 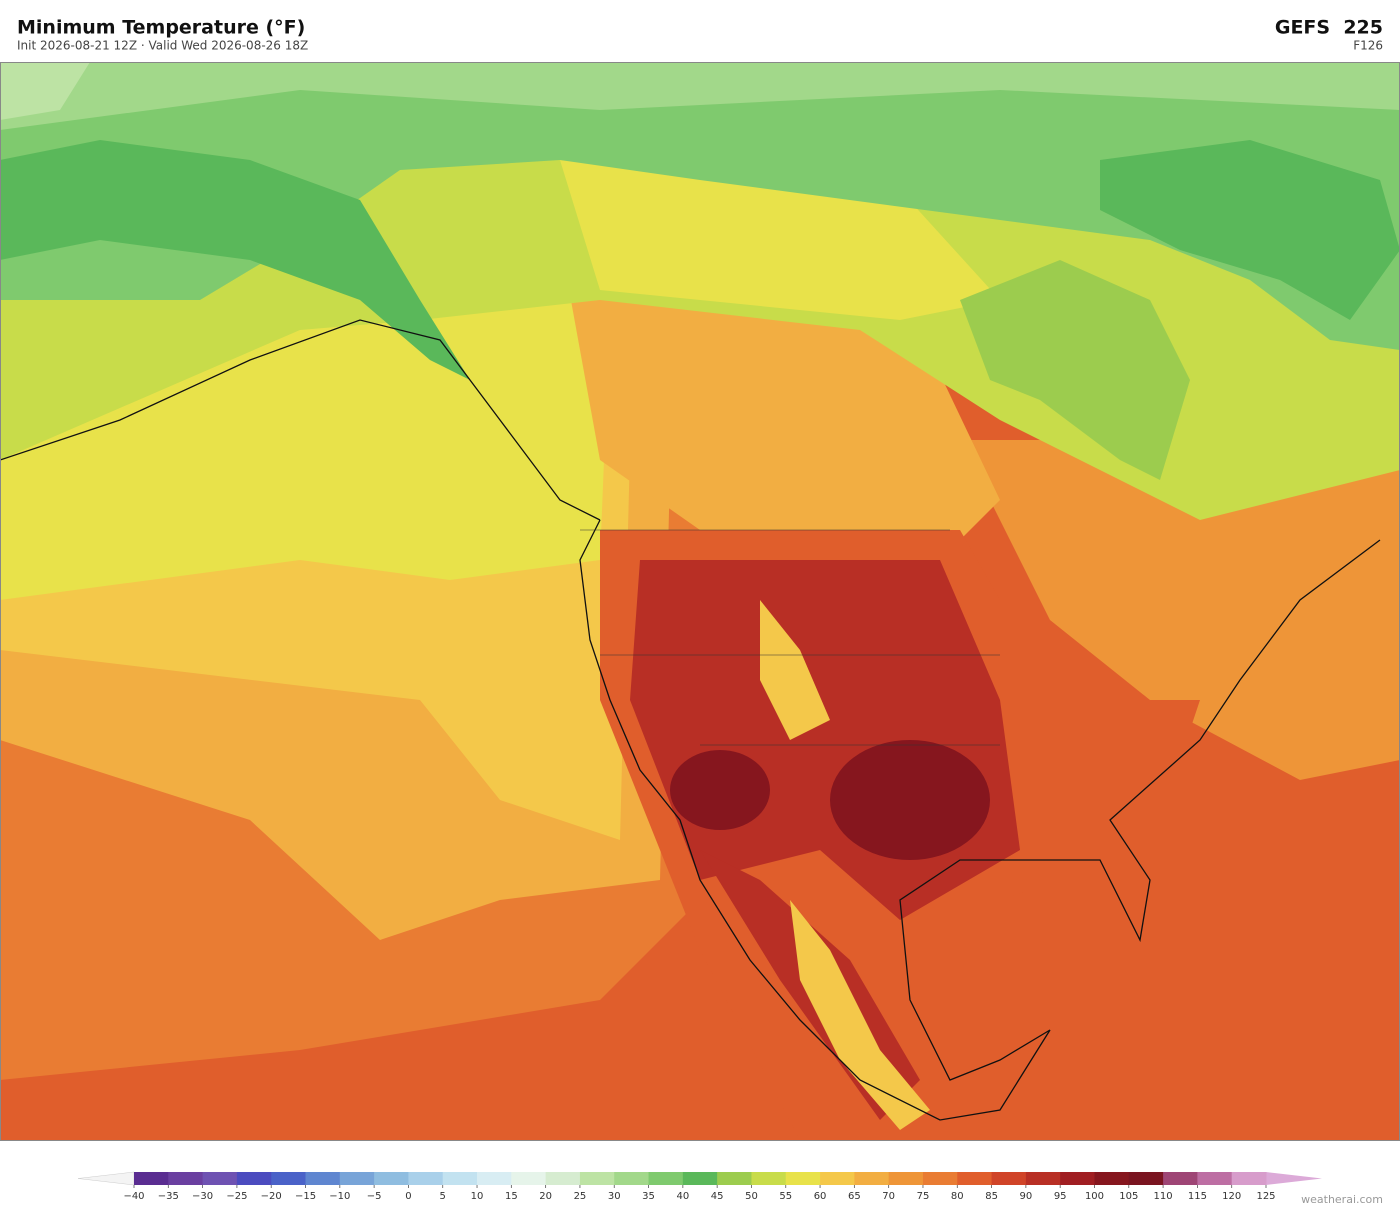 I want to click on colorbar-tick-label: −40, so click(x=133, y=1196).